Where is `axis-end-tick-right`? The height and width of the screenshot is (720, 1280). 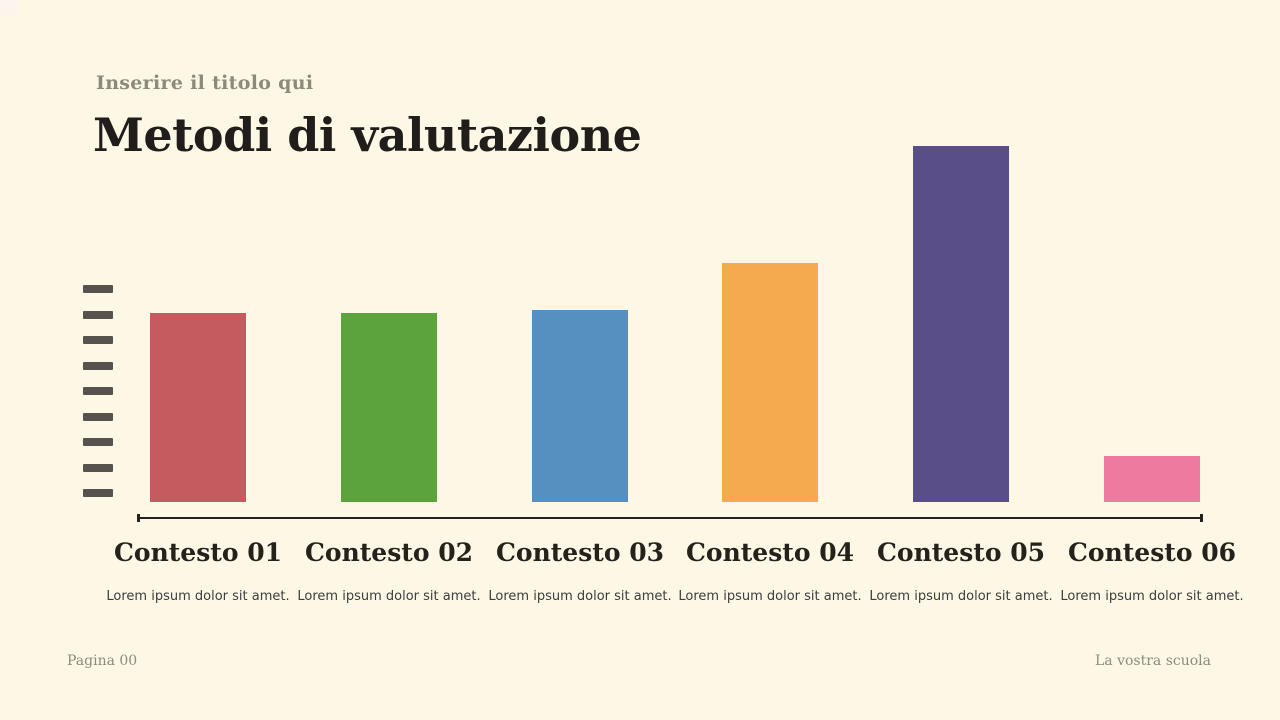
axis-end-tick-right is located at coordinates (1201, 518).